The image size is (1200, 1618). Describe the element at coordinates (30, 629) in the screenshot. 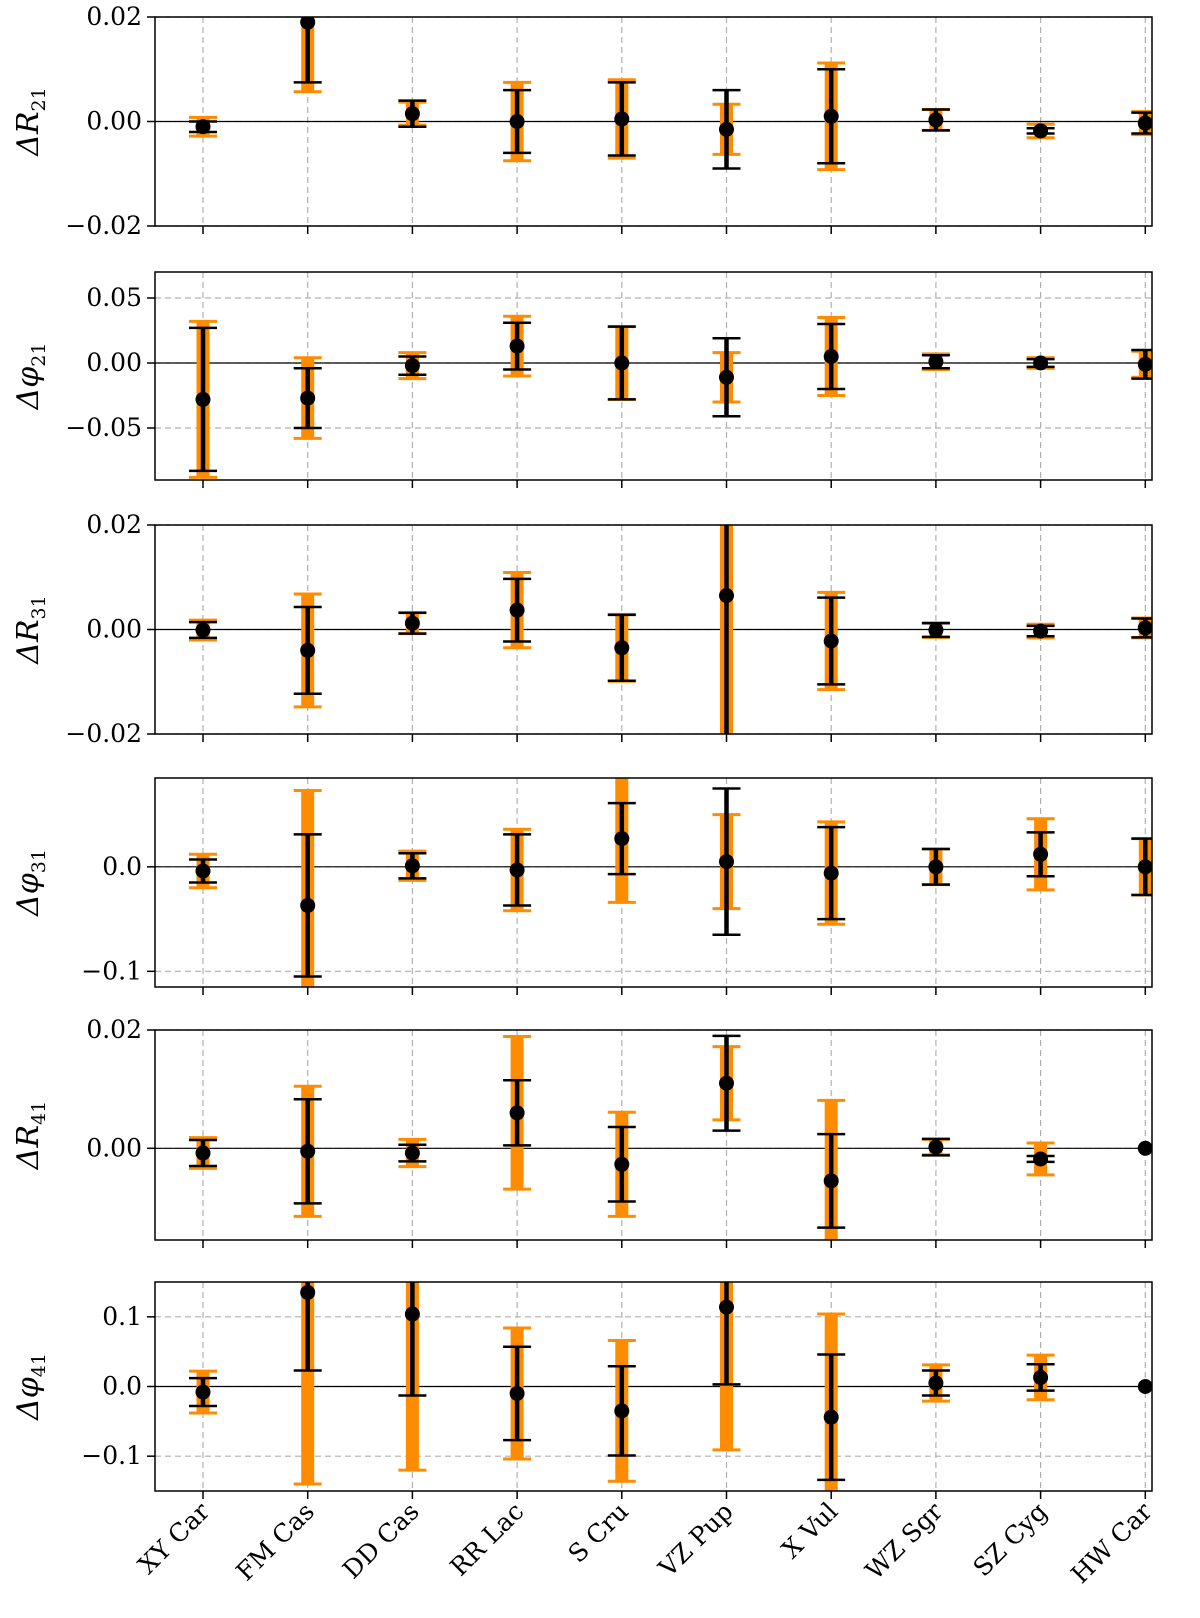

I see `ylabel-3: ΔR31` at that location.